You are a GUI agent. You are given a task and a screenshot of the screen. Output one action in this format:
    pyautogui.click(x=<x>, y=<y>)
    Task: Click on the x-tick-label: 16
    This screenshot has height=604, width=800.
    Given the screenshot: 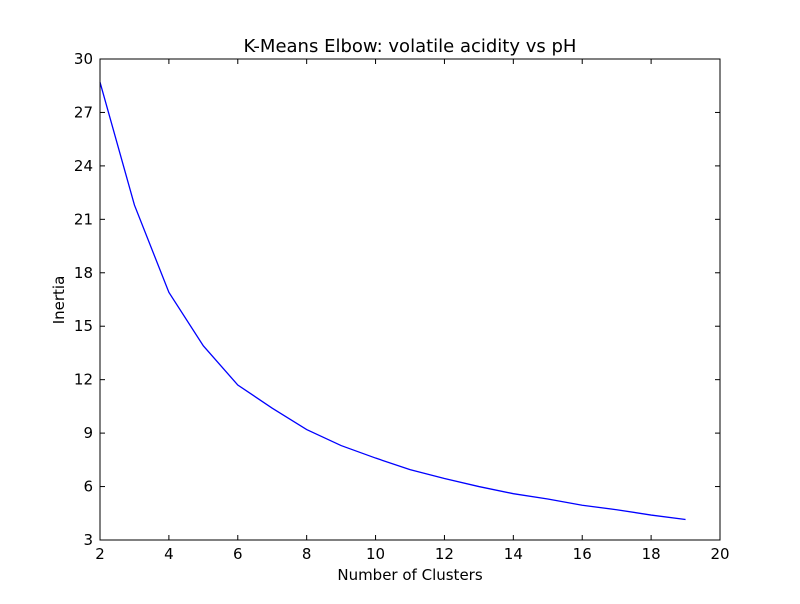 What is the action you would take?
    pyautogui.click(x=582, y=554)
    